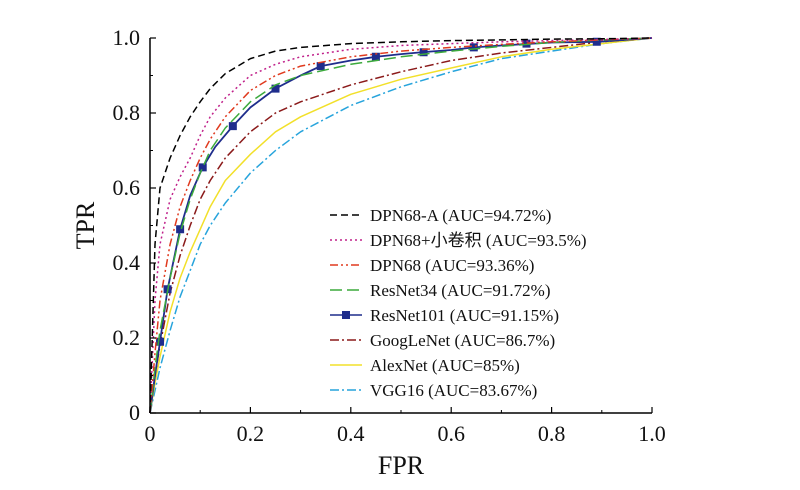 The height and width of the screenshot is (490, 800). What do you see at coordinates (462, 340) in the screenshot?
I see `legend-label-5: GoogLeNet (AUC=86.7%)` at bounding box center [462, 340].